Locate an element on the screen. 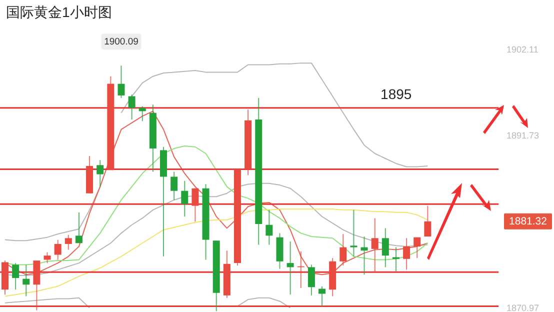 The width and height of the screenshot is (554, 312). y-tick-label: 1902.11 is located at coordinates (522, 49).